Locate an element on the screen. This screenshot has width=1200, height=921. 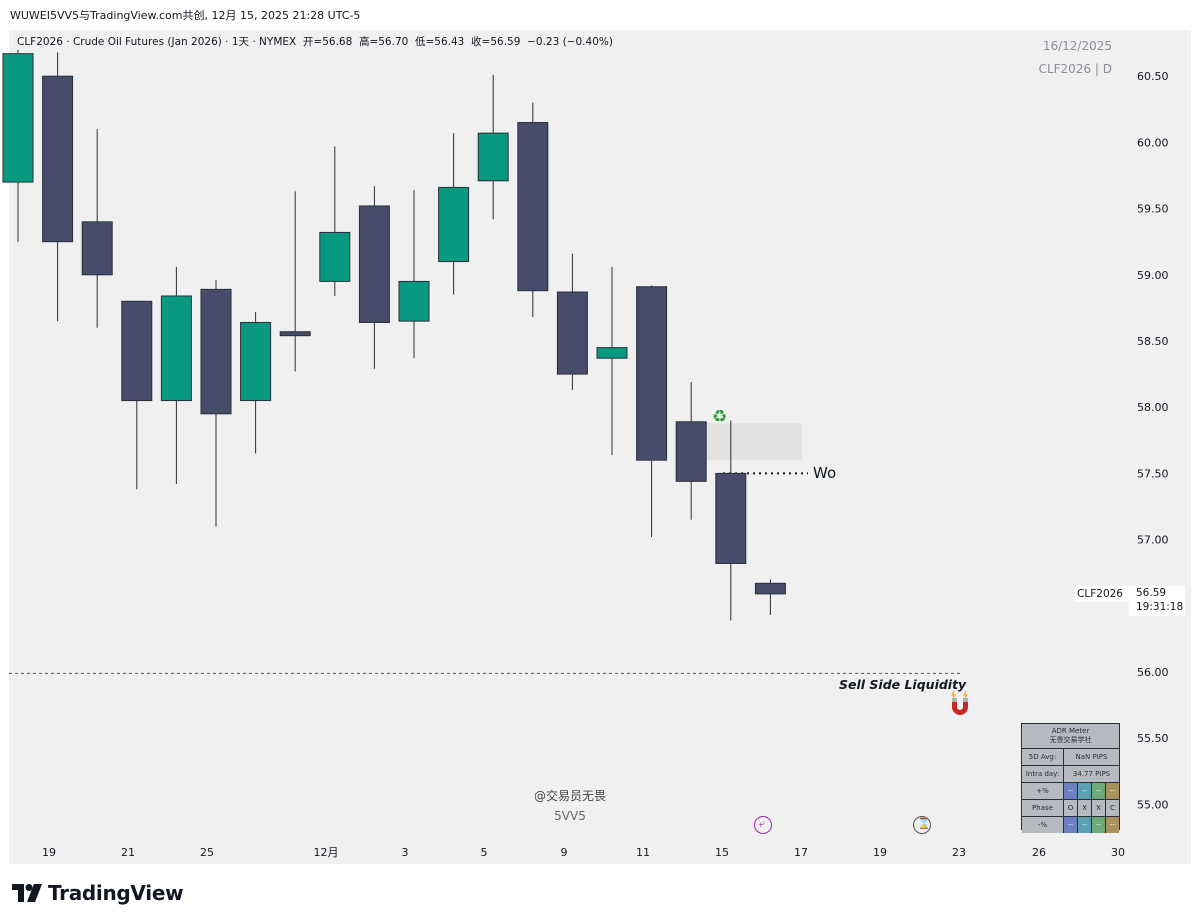
close-label: 收 is located at coordinates (476, 42).